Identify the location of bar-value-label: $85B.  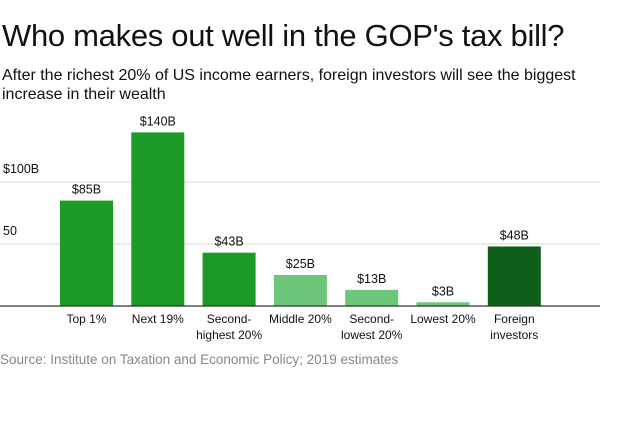
(86, 190).